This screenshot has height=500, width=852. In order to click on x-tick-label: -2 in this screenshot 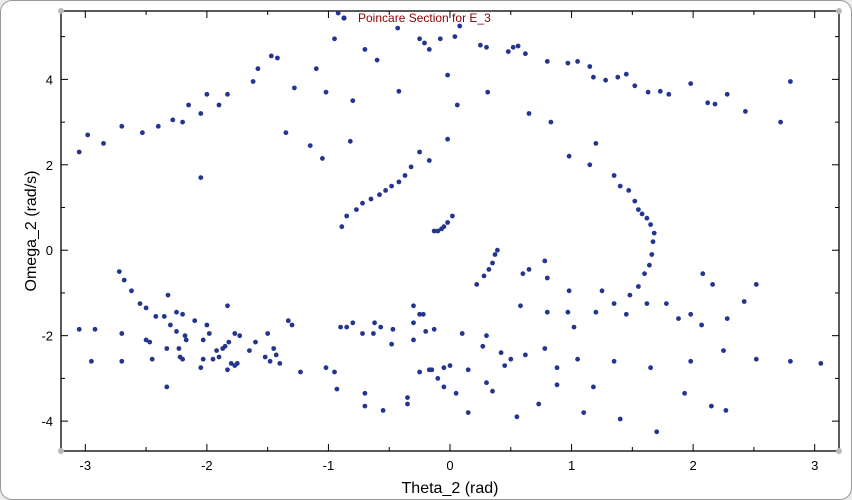, I will do `click(207, 465)`.